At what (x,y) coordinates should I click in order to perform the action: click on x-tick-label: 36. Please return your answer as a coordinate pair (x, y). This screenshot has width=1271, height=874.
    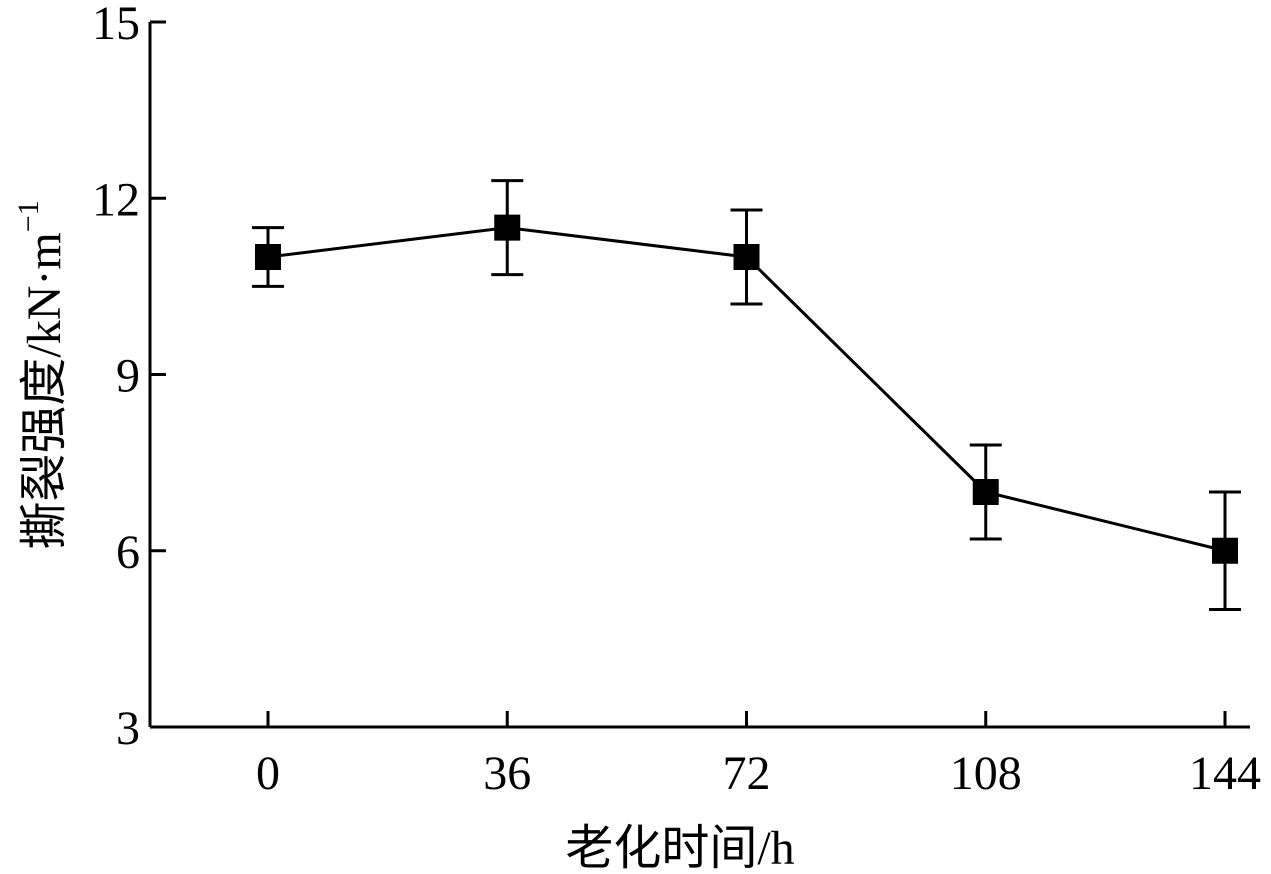
    Looking at the image, I should click on (507, 773).